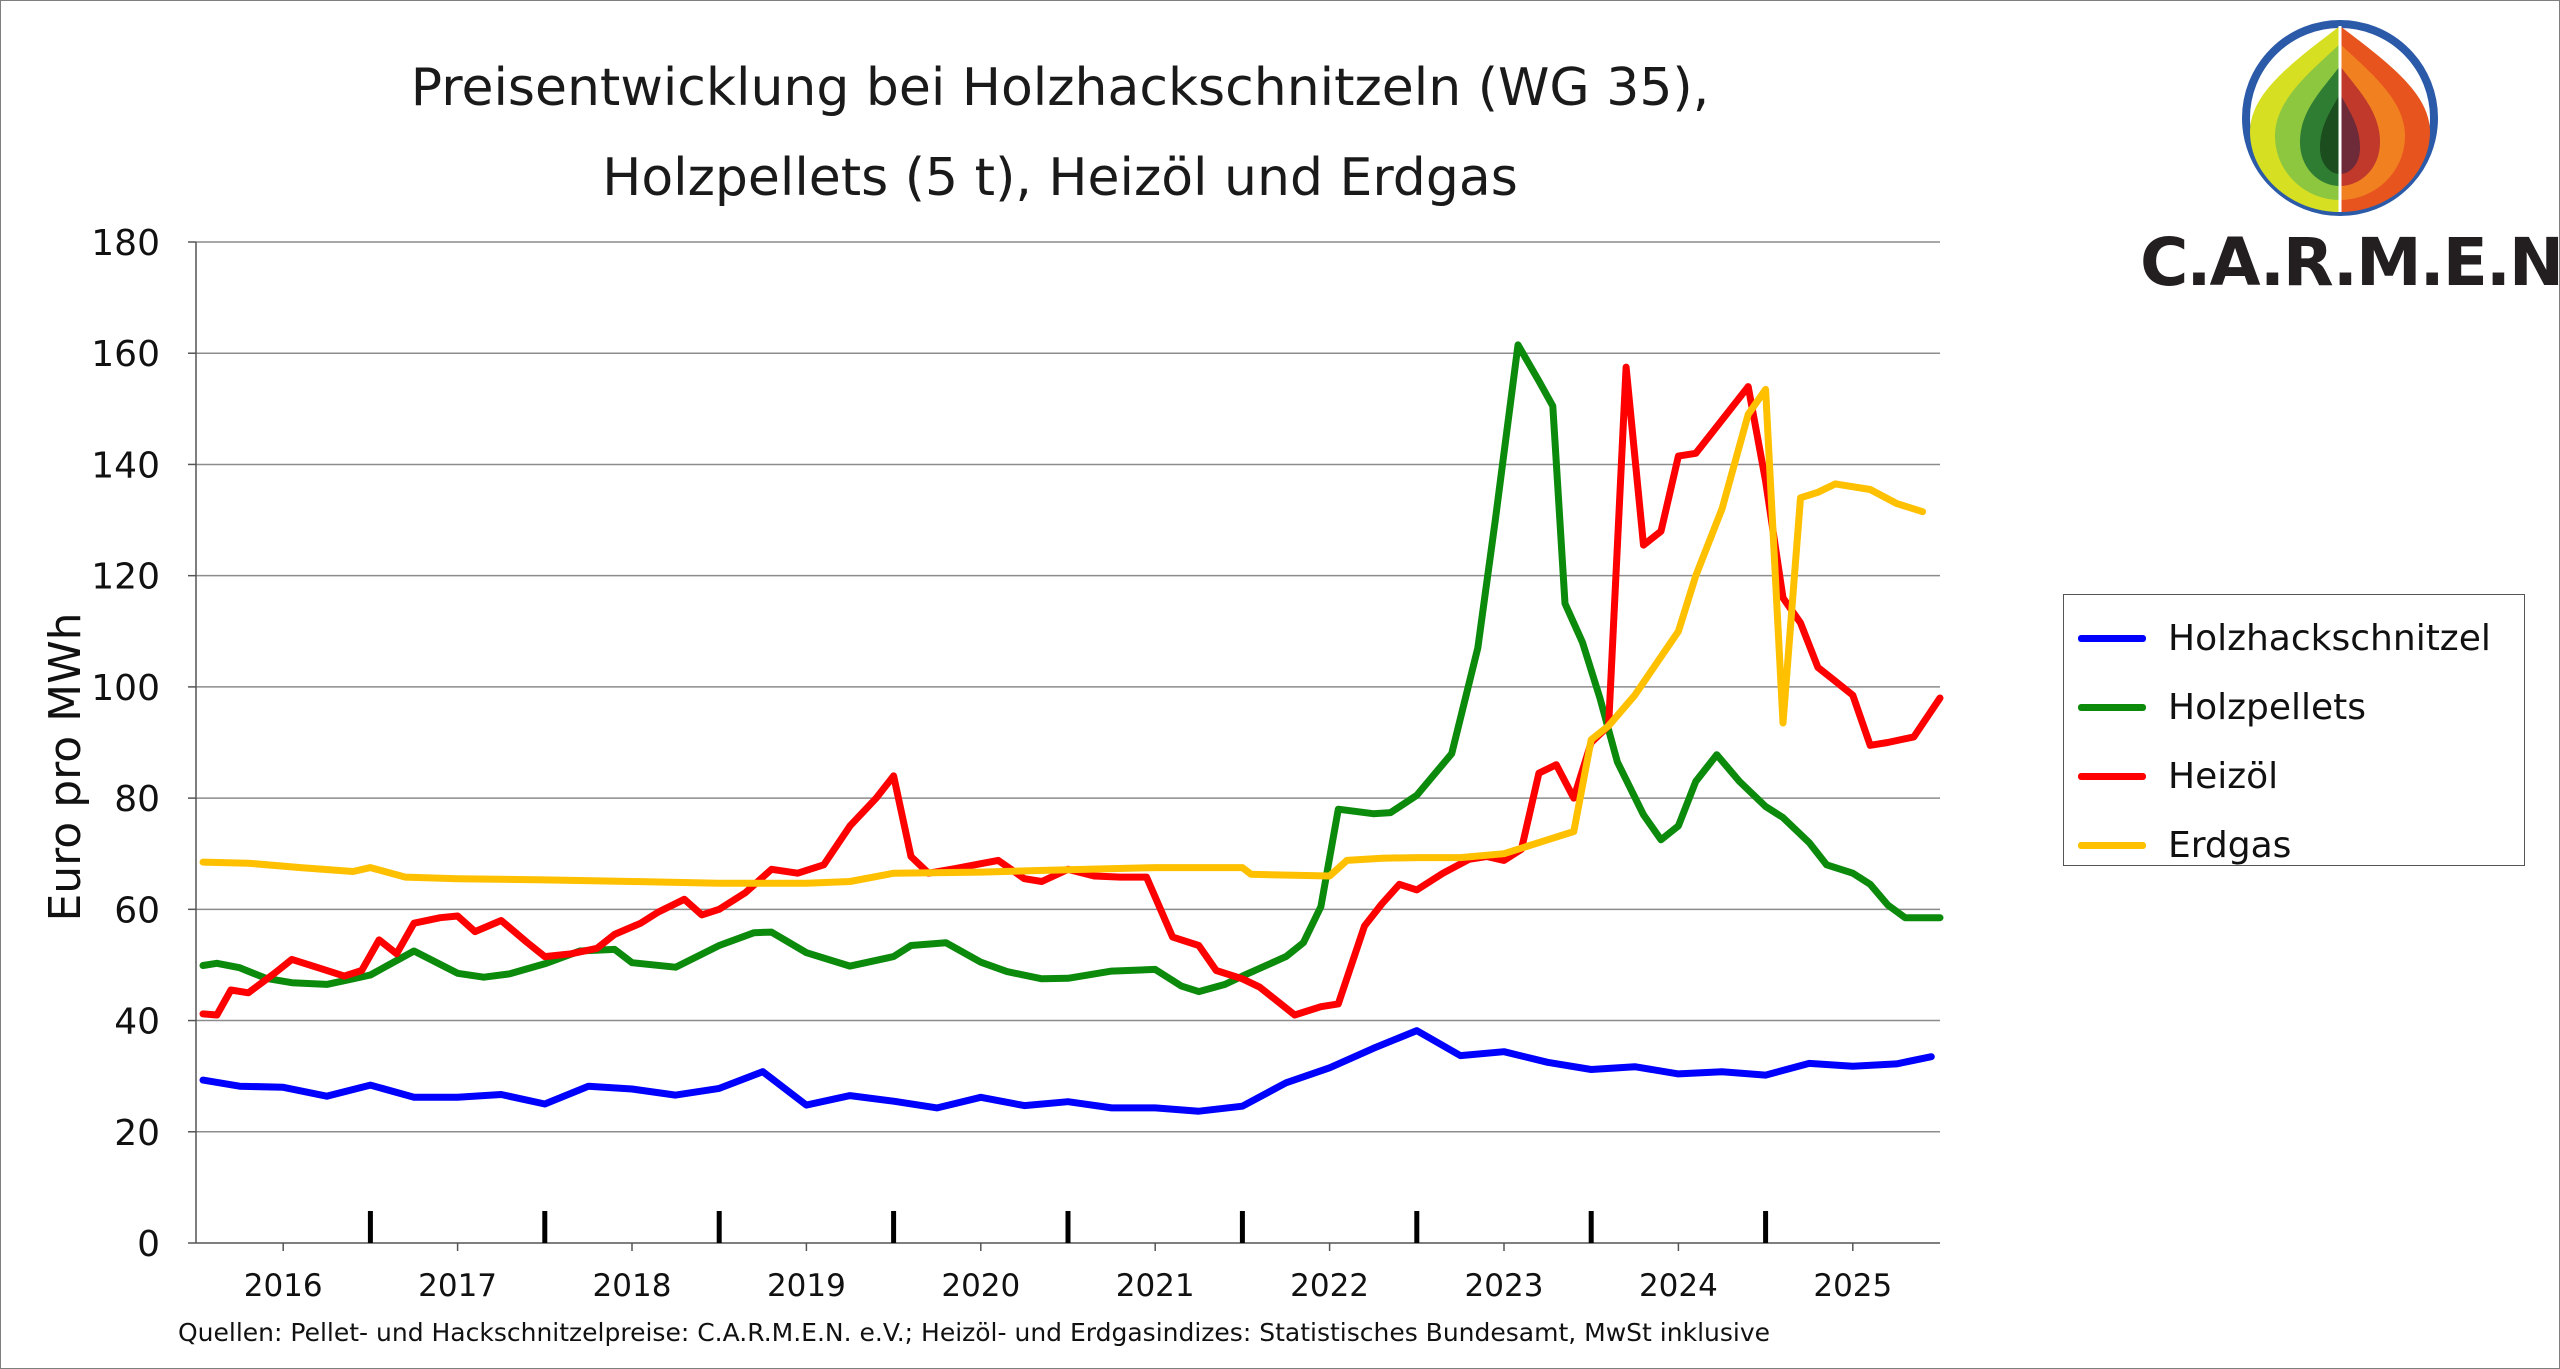 Image resolution: width=2560 pixels, height=1369 pixels. What do you see at coordinates (1504, 1286) in the screenshot?
I see `x-tick-label: 2023` at bounding box center [1504, 1286].